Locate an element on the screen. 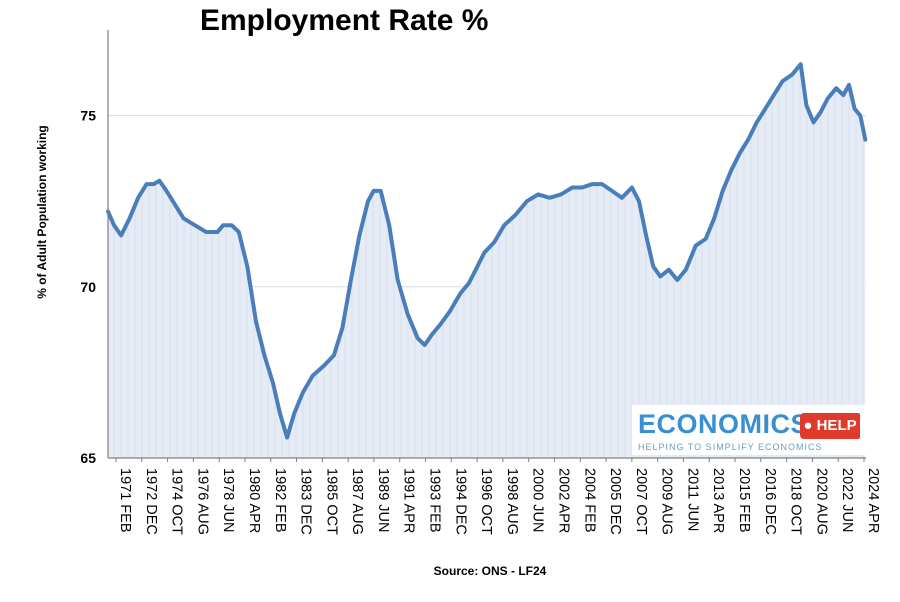 This screenshot has width=900, height=602. x-tick-label: 1976 AUG is located at coordinates (202, 501).